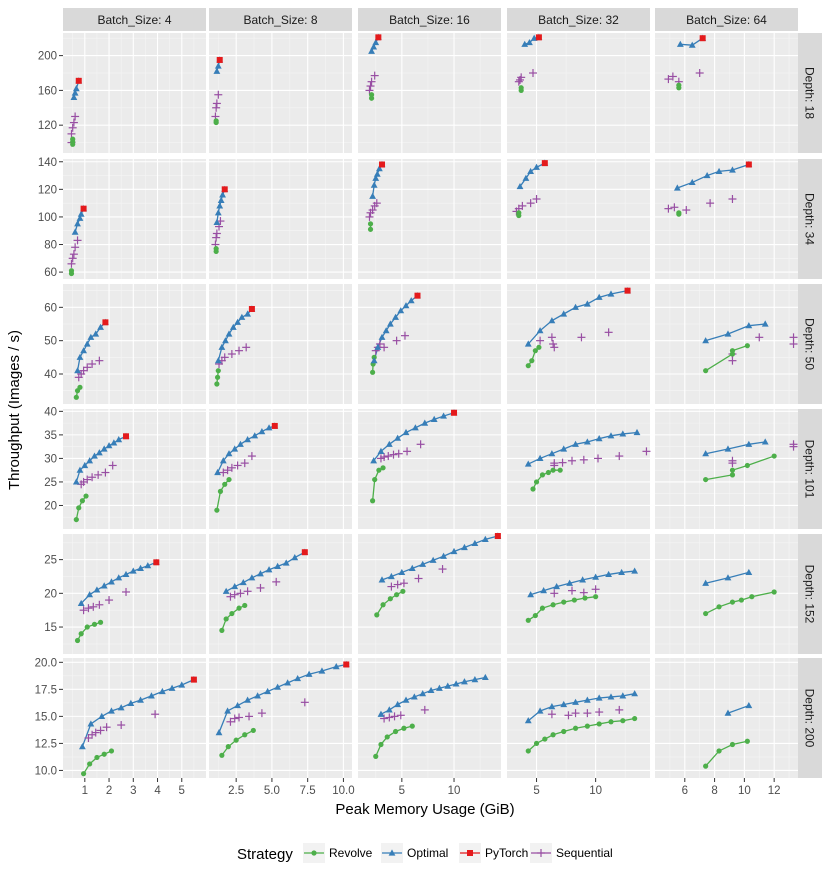 The height and width of the screenshot is (882, 830). Describe the element at coordinates (726, 19) in the screenshot. I see `column-strip: Batch_Size: 64` at that location.